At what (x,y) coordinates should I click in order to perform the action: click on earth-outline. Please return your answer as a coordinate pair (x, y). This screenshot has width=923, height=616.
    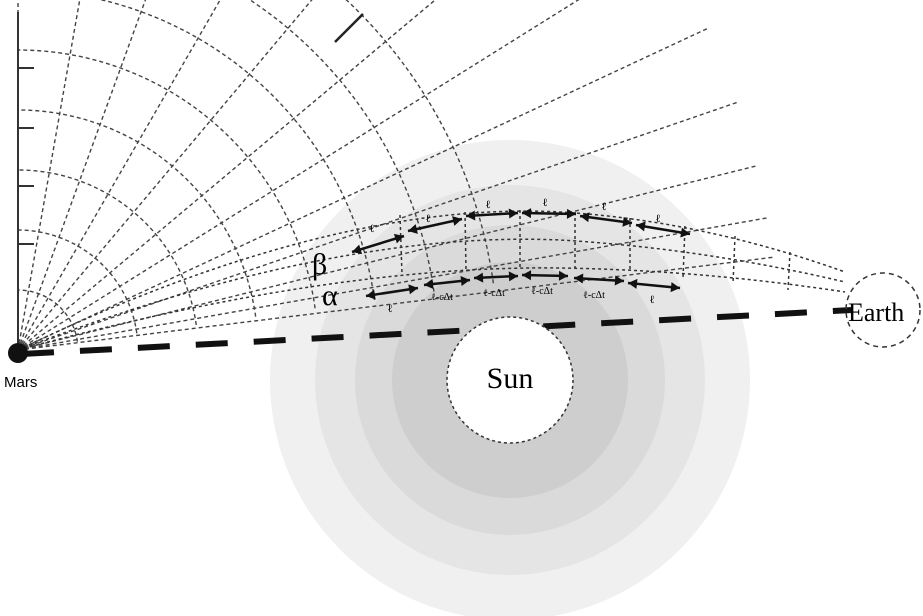
    Looking at the image, I should click on (883, 310).